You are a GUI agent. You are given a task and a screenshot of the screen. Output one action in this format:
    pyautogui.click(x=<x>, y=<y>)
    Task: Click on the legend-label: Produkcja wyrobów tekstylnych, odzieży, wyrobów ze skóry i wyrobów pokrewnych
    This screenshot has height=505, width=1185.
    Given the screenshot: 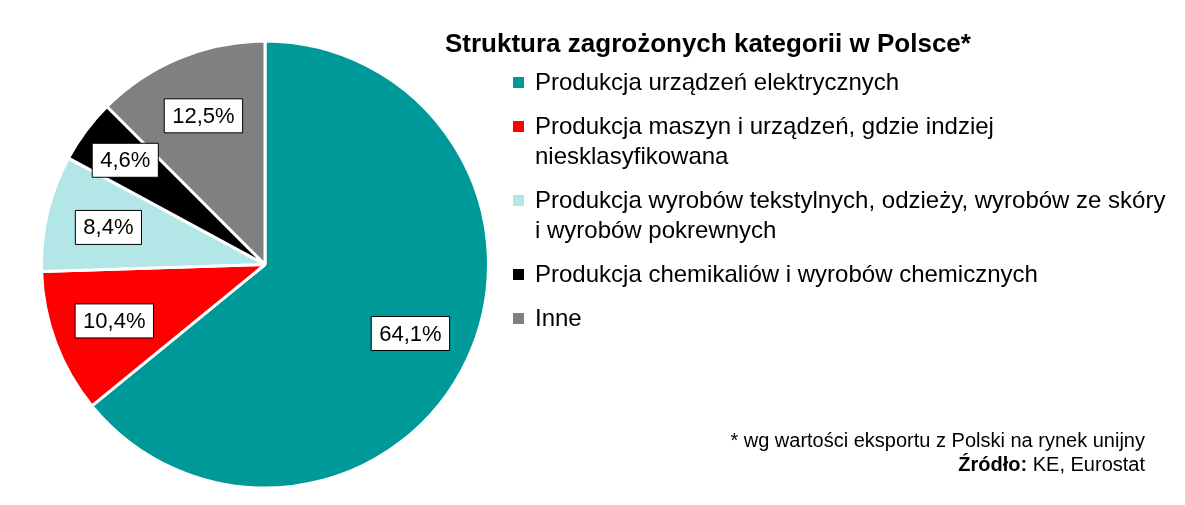 What is the action you would take?
    pyautogui.click(x=850, y=214)
    